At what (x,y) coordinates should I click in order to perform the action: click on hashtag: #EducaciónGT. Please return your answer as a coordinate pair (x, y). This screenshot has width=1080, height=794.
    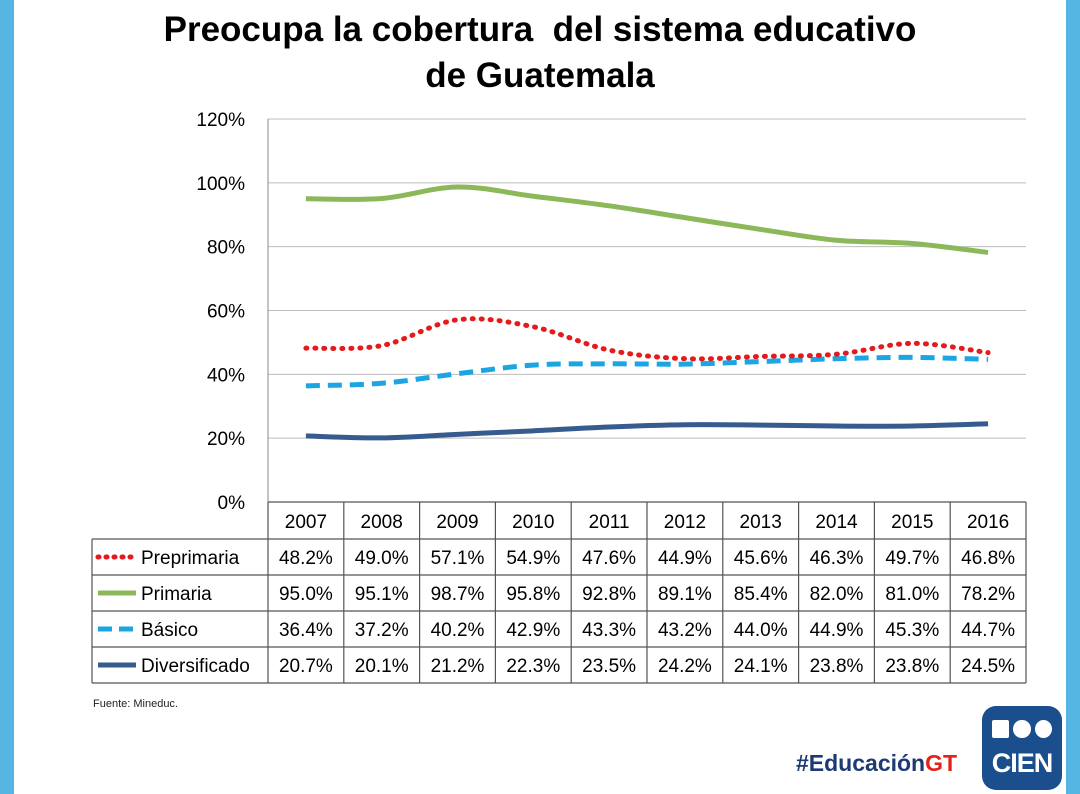
    Looking at the image, I should click on (876, 763).